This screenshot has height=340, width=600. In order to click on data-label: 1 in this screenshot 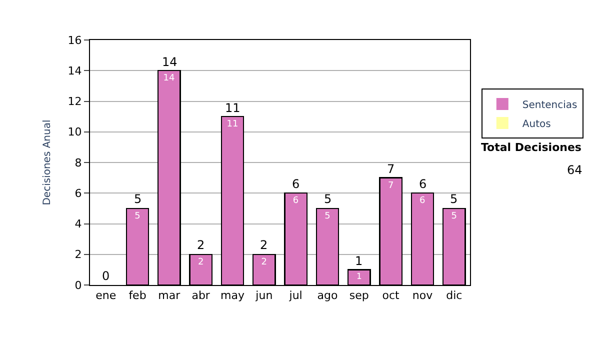, I will do `click(359, 276)`.